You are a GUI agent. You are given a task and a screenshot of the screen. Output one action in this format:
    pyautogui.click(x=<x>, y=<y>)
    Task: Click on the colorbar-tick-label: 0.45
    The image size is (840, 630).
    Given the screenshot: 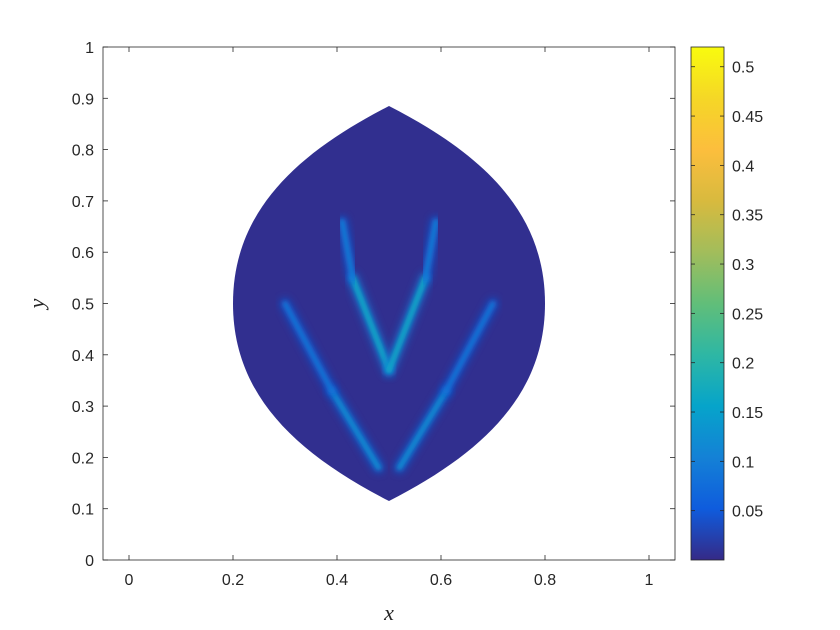 What is the action you would take?
    pyautogui.click(x=747, y=117)
    